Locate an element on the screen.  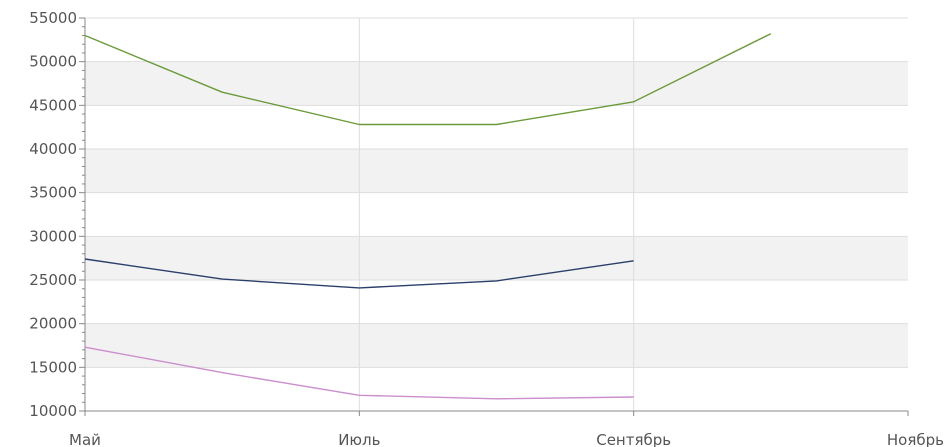
y-tick-label: 50000 is located at coordinates (53, 62).